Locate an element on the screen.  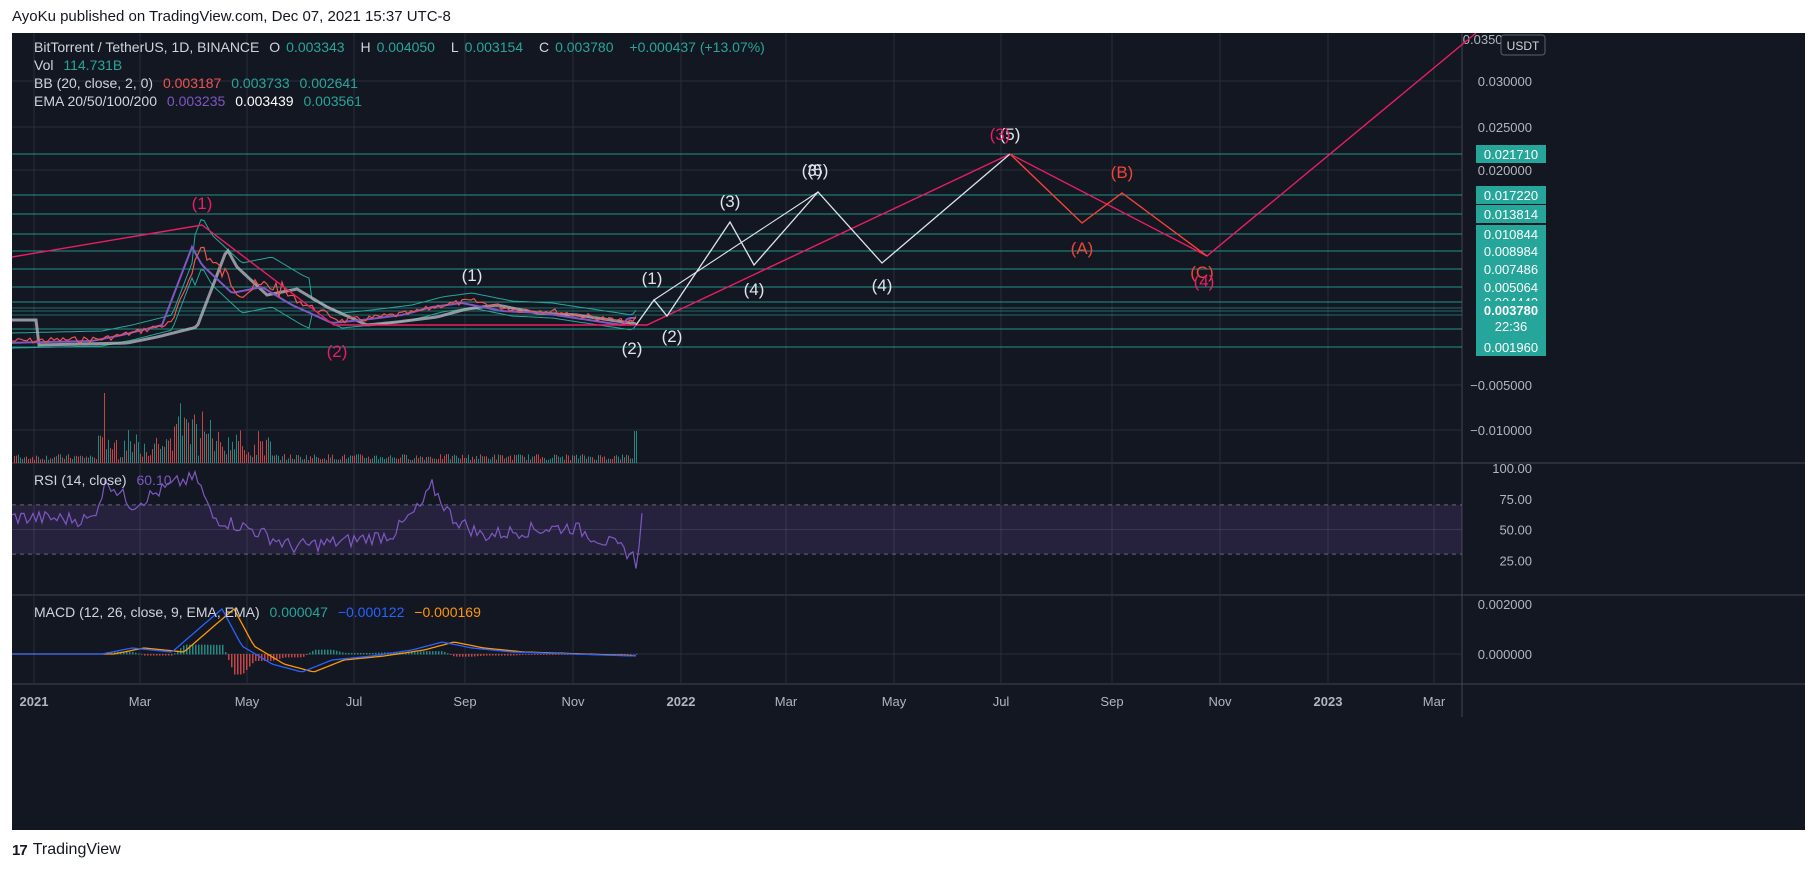
x-tick-label: 2023 is located at coordinates (1328, 701).